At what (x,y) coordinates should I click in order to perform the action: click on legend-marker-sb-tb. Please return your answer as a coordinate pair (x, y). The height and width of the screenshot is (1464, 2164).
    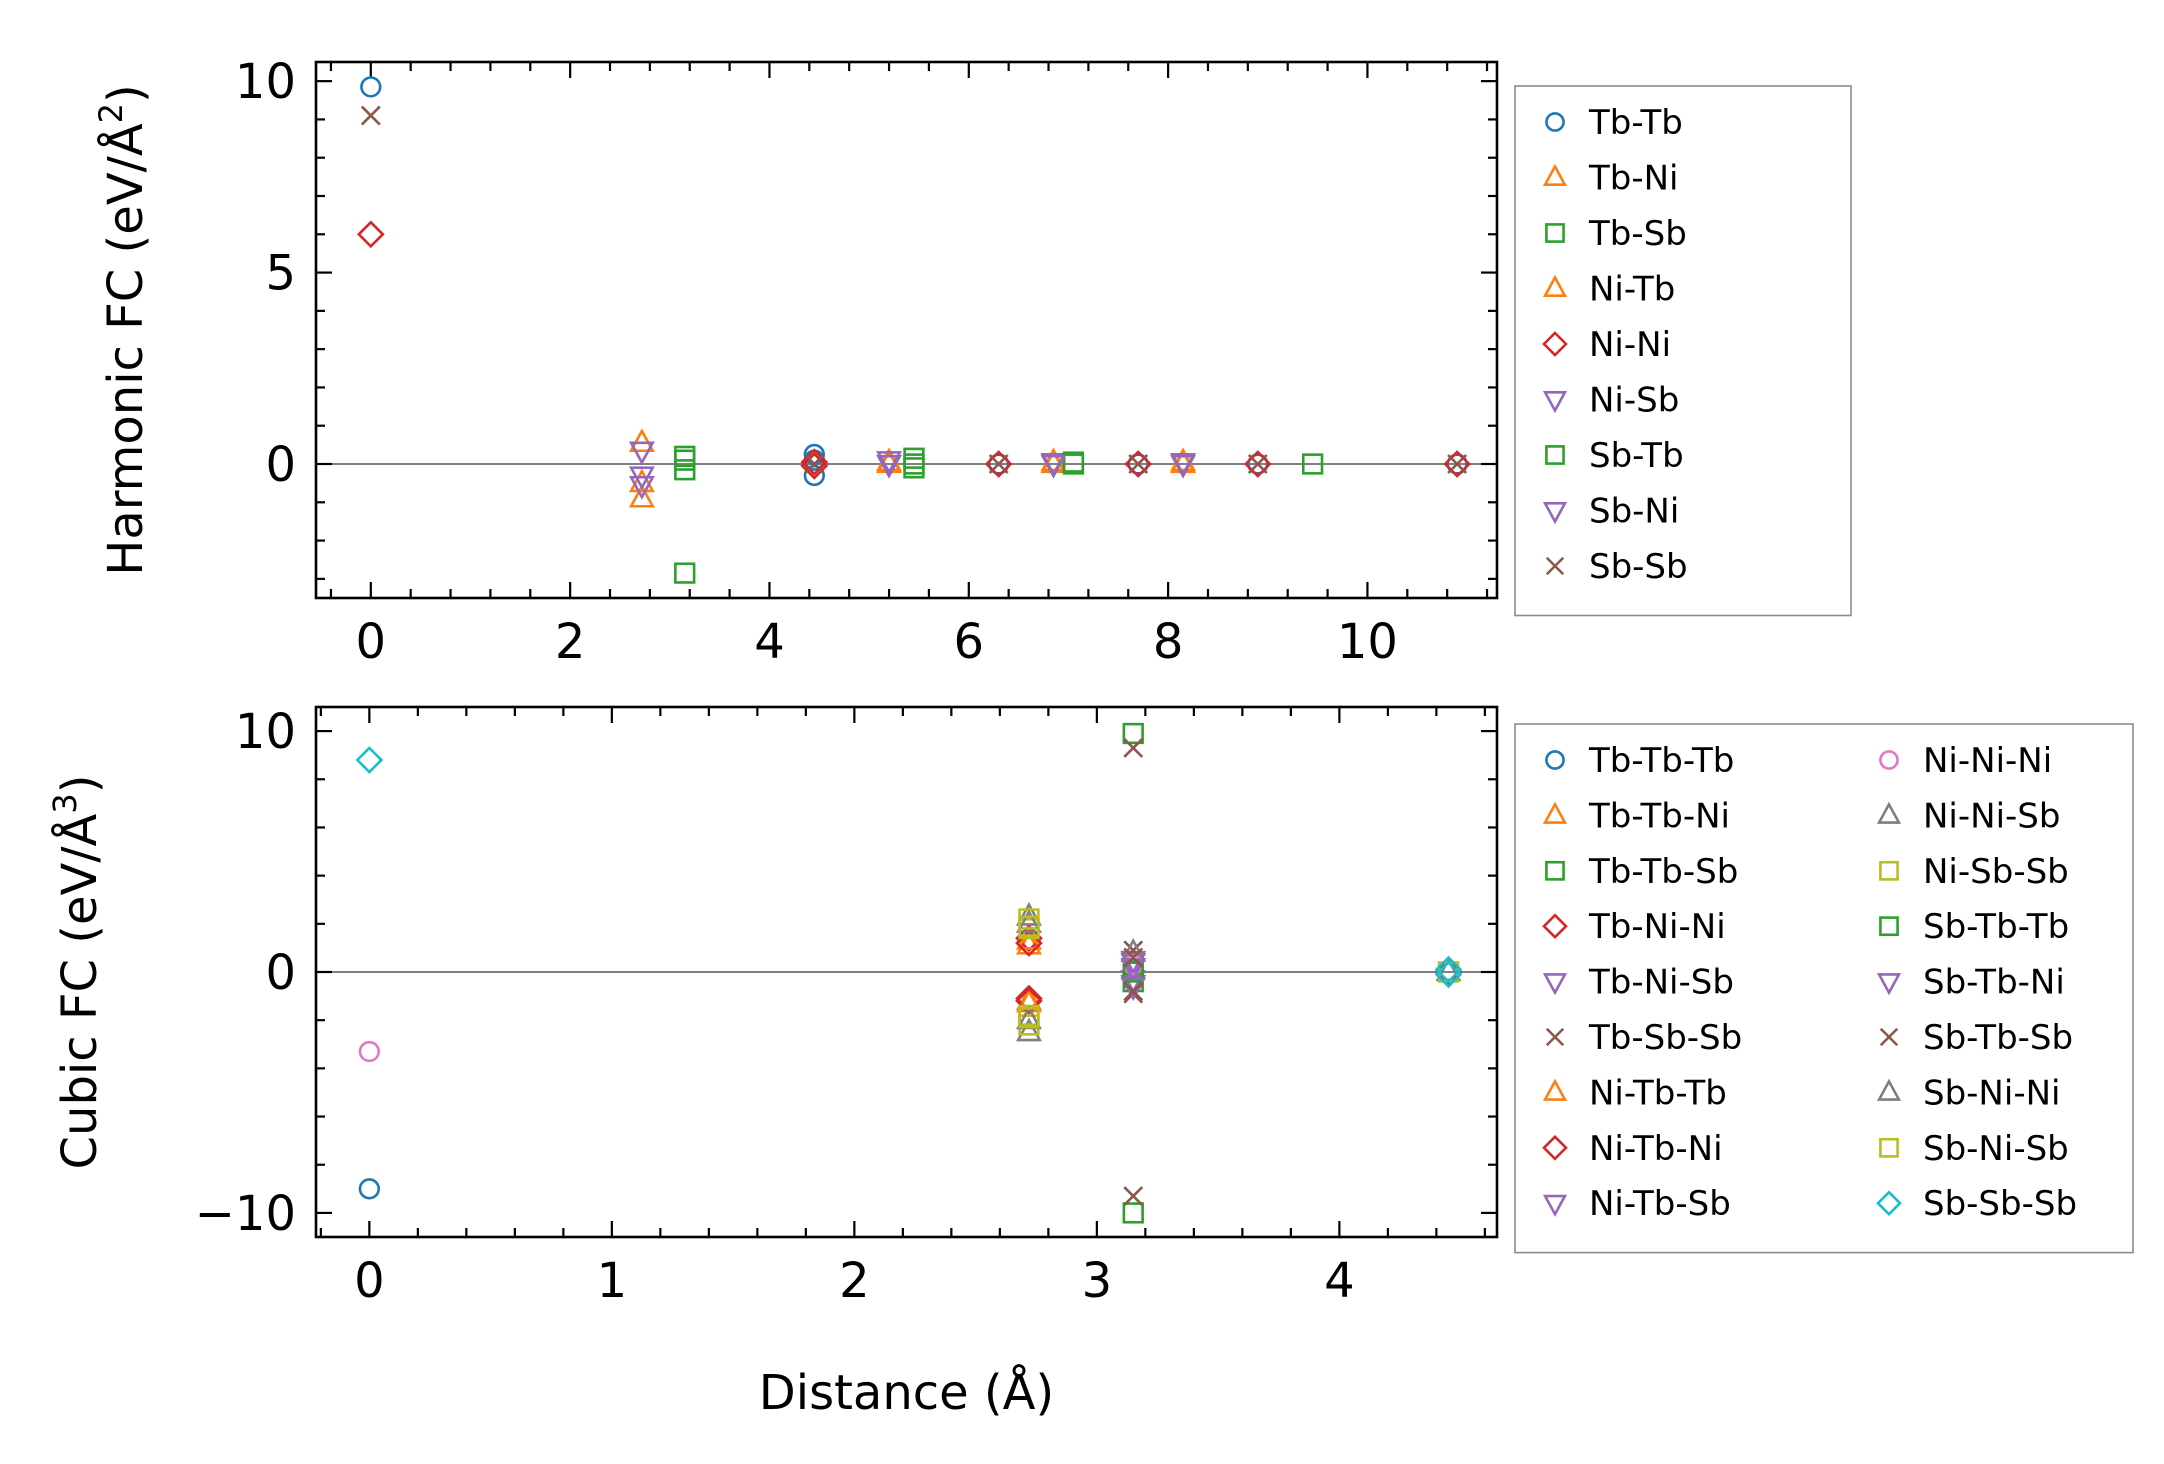
    Looking at the image, I should click on (1555, 455).